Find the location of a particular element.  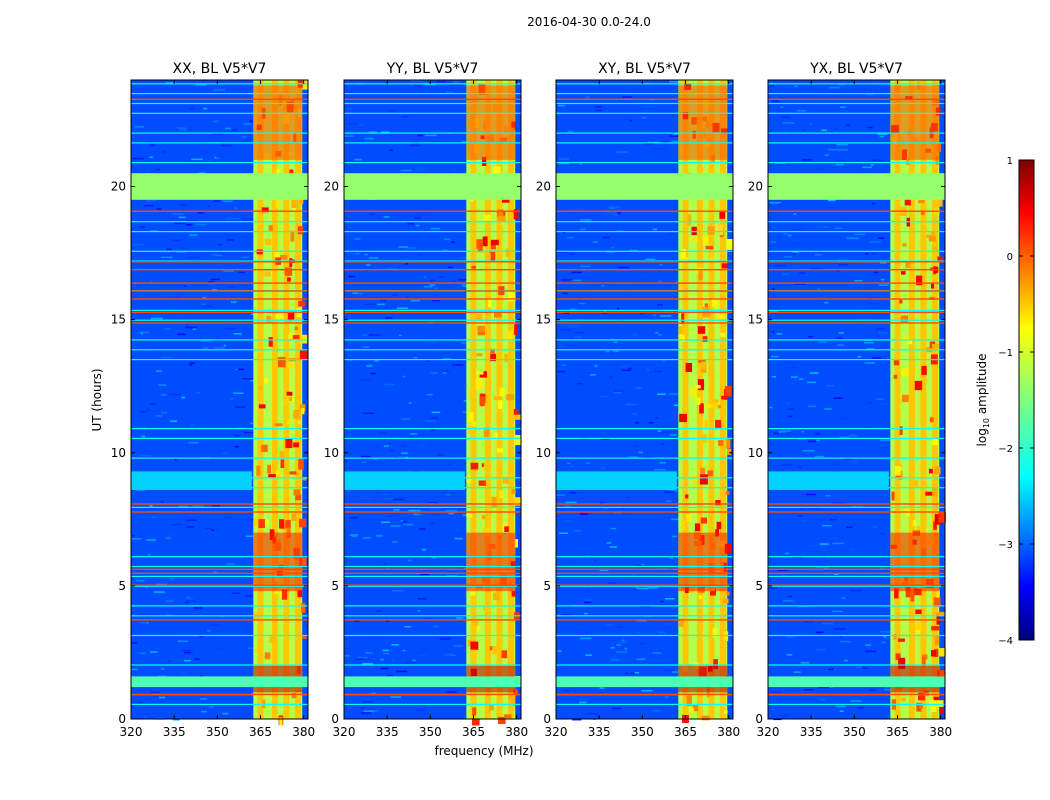

y-tick-label: 10 is located at coordinates (755, 453).